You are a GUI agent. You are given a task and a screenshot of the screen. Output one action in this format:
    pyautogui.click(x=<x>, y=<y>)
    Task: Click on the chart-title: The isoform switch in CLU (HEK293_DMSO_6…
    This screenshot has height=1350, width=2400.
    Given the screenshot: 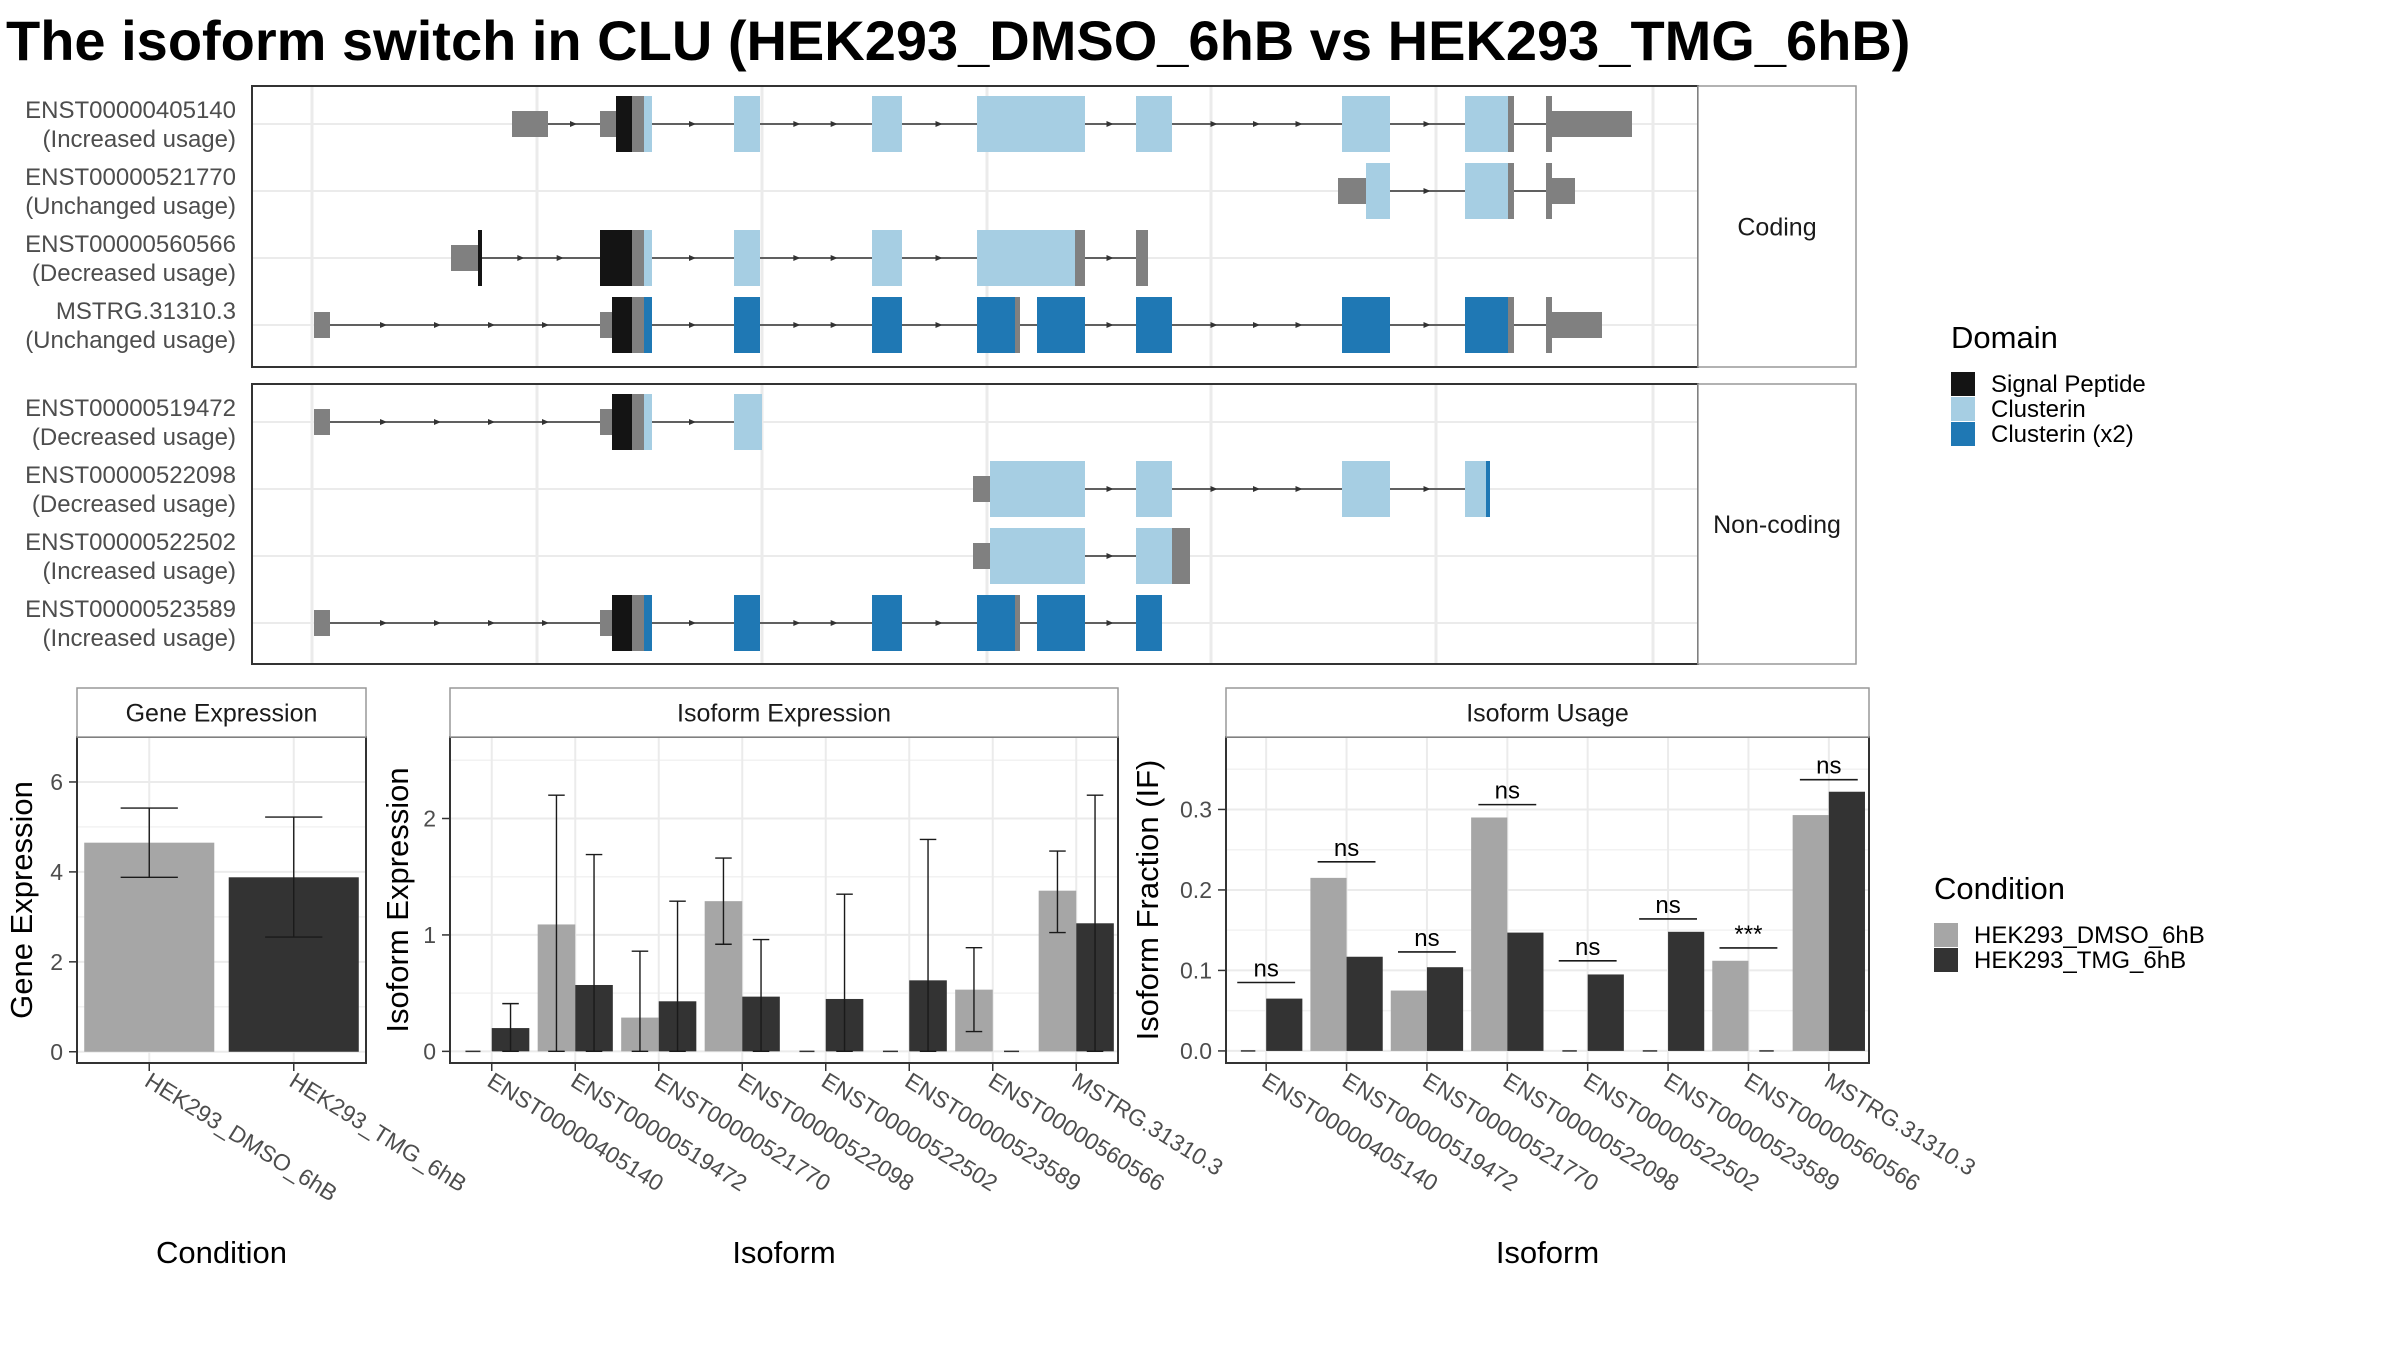 What is the action you would take?
    pyautogui.click(x=958, y=40)
    